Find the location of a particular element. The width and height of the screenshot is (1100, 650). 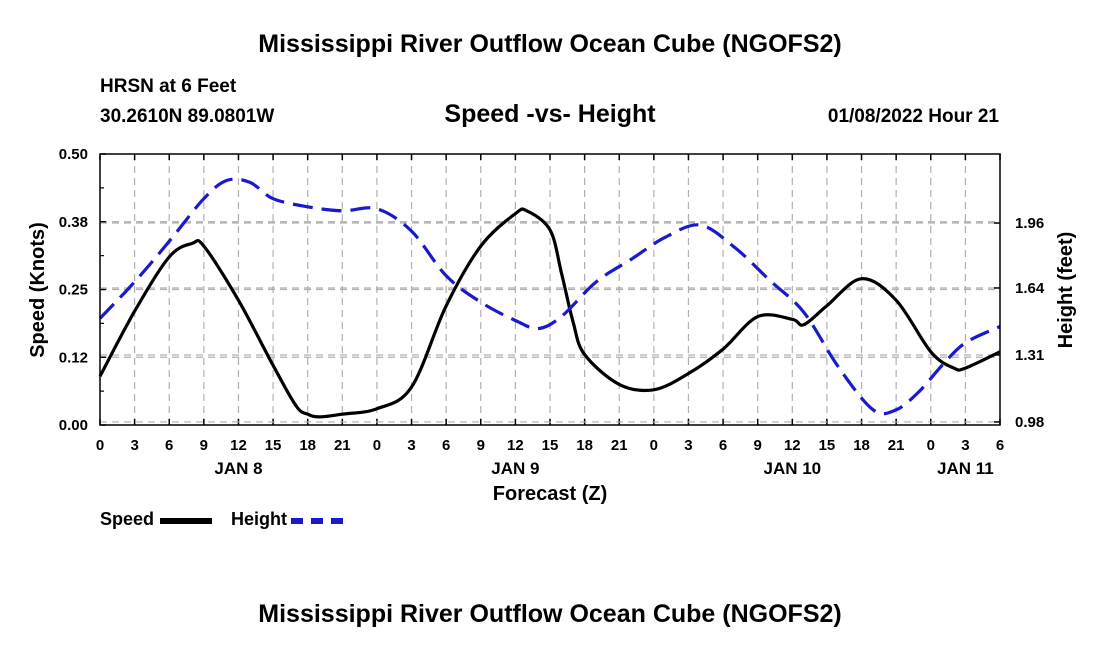

coordinates-label: 30.2610N 89.0801W is located at coordinates (187, 116).